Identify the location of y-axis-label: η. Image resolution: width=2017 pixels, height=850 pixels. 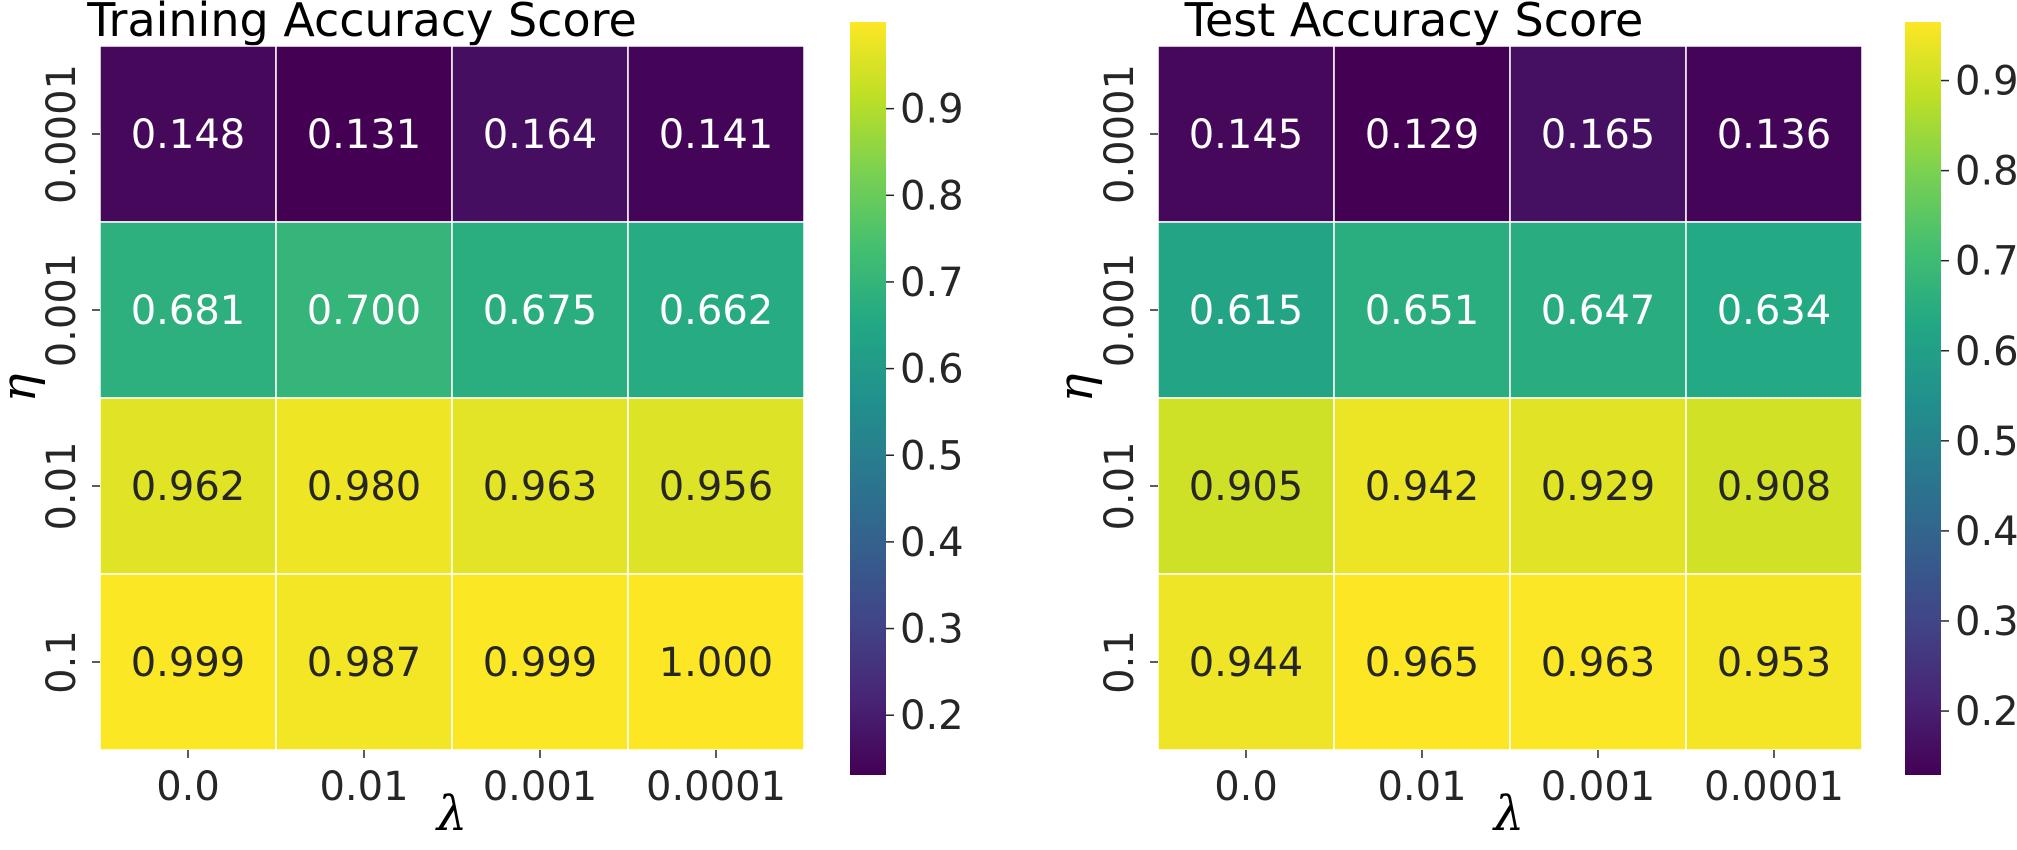
(1076, 387).